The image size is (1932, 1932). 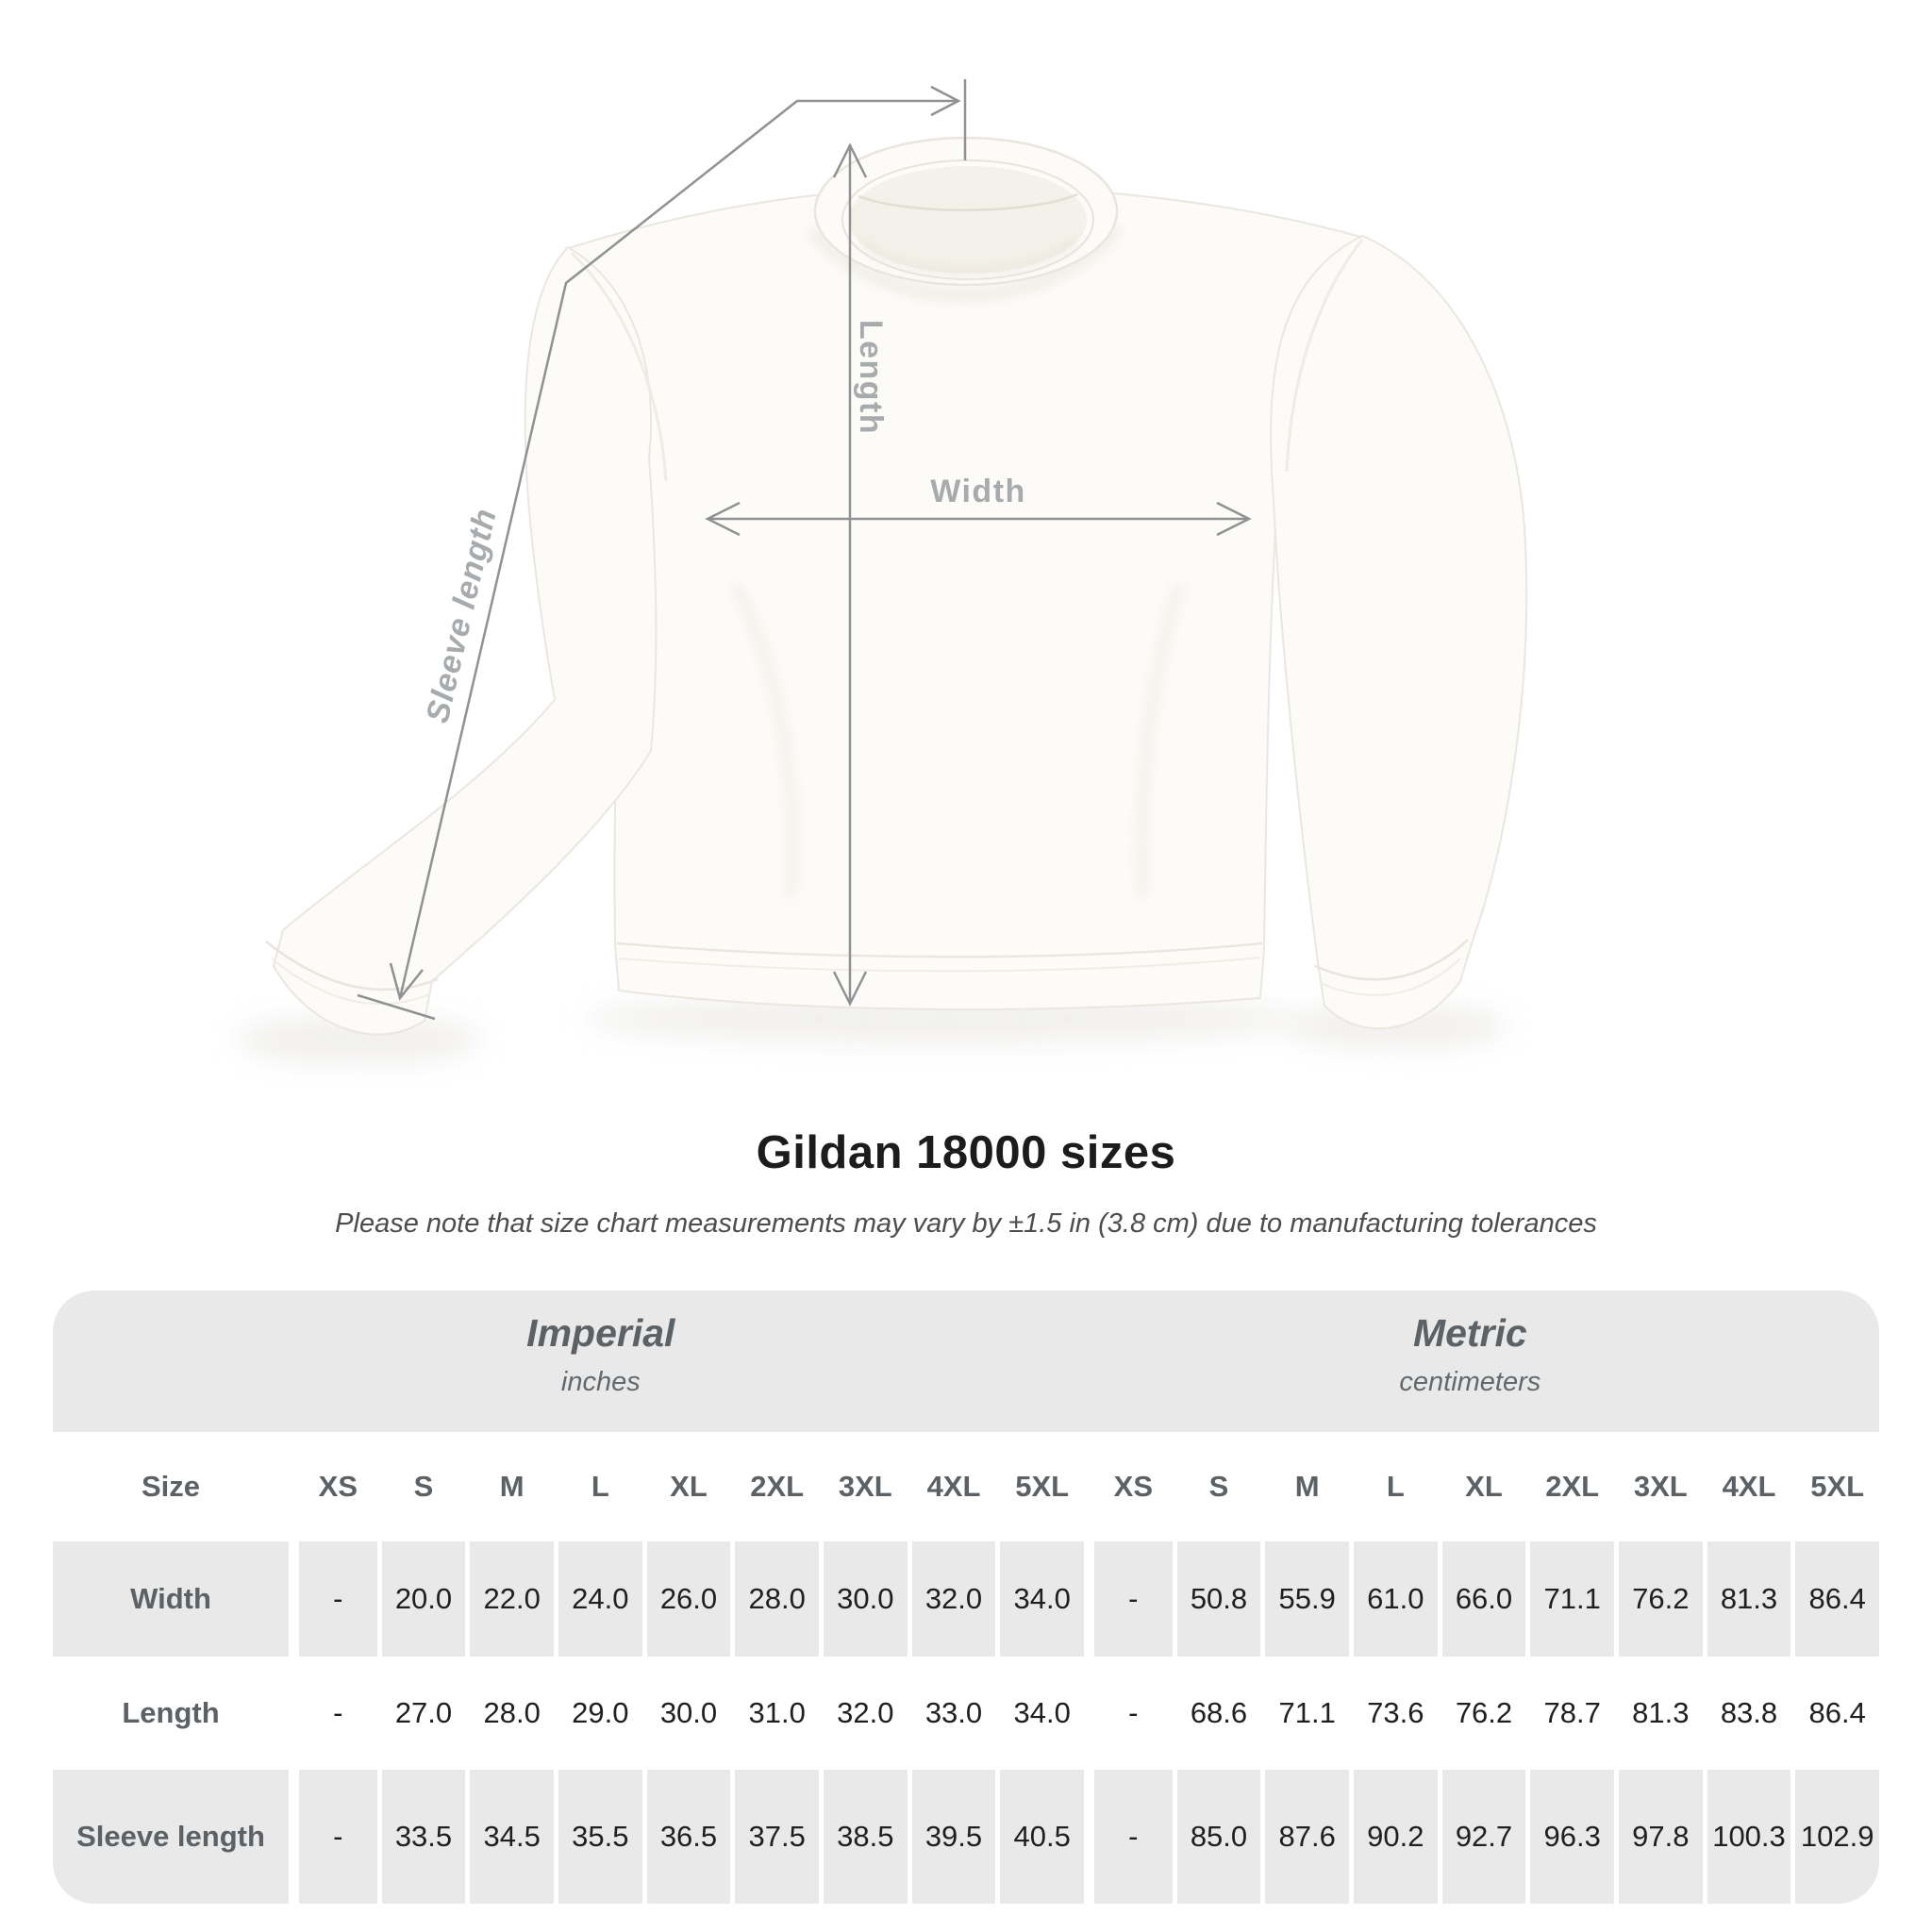 What do you see at coordinates (510, 1599) in the screenshot?
I see `value-cell: 22.0` at bounding box center [510, 1599].